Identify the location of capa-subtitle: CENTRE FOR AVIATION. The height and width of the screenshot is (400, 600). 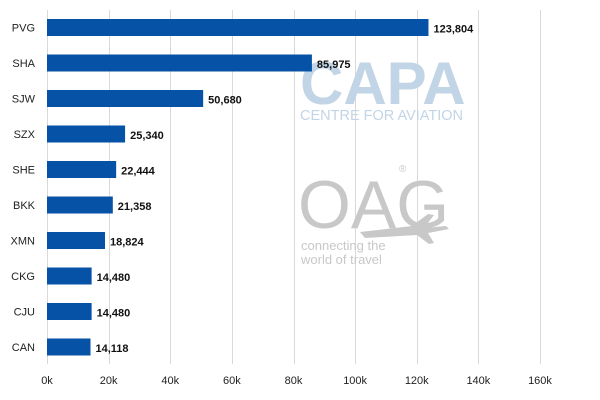
(381, 116).